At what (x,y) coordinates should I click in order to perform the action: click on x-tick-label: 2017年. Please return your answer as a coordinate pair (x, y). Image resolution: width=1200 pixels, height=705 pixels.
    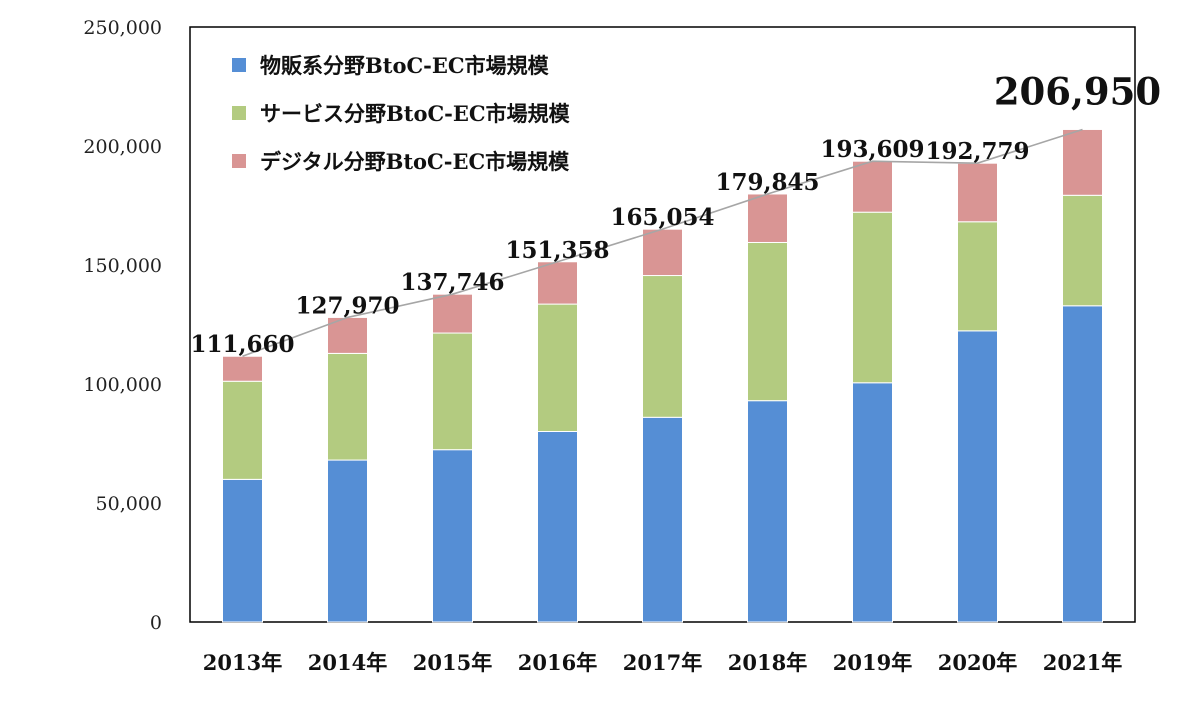
    Looking at the image, I should click on (662, 662).